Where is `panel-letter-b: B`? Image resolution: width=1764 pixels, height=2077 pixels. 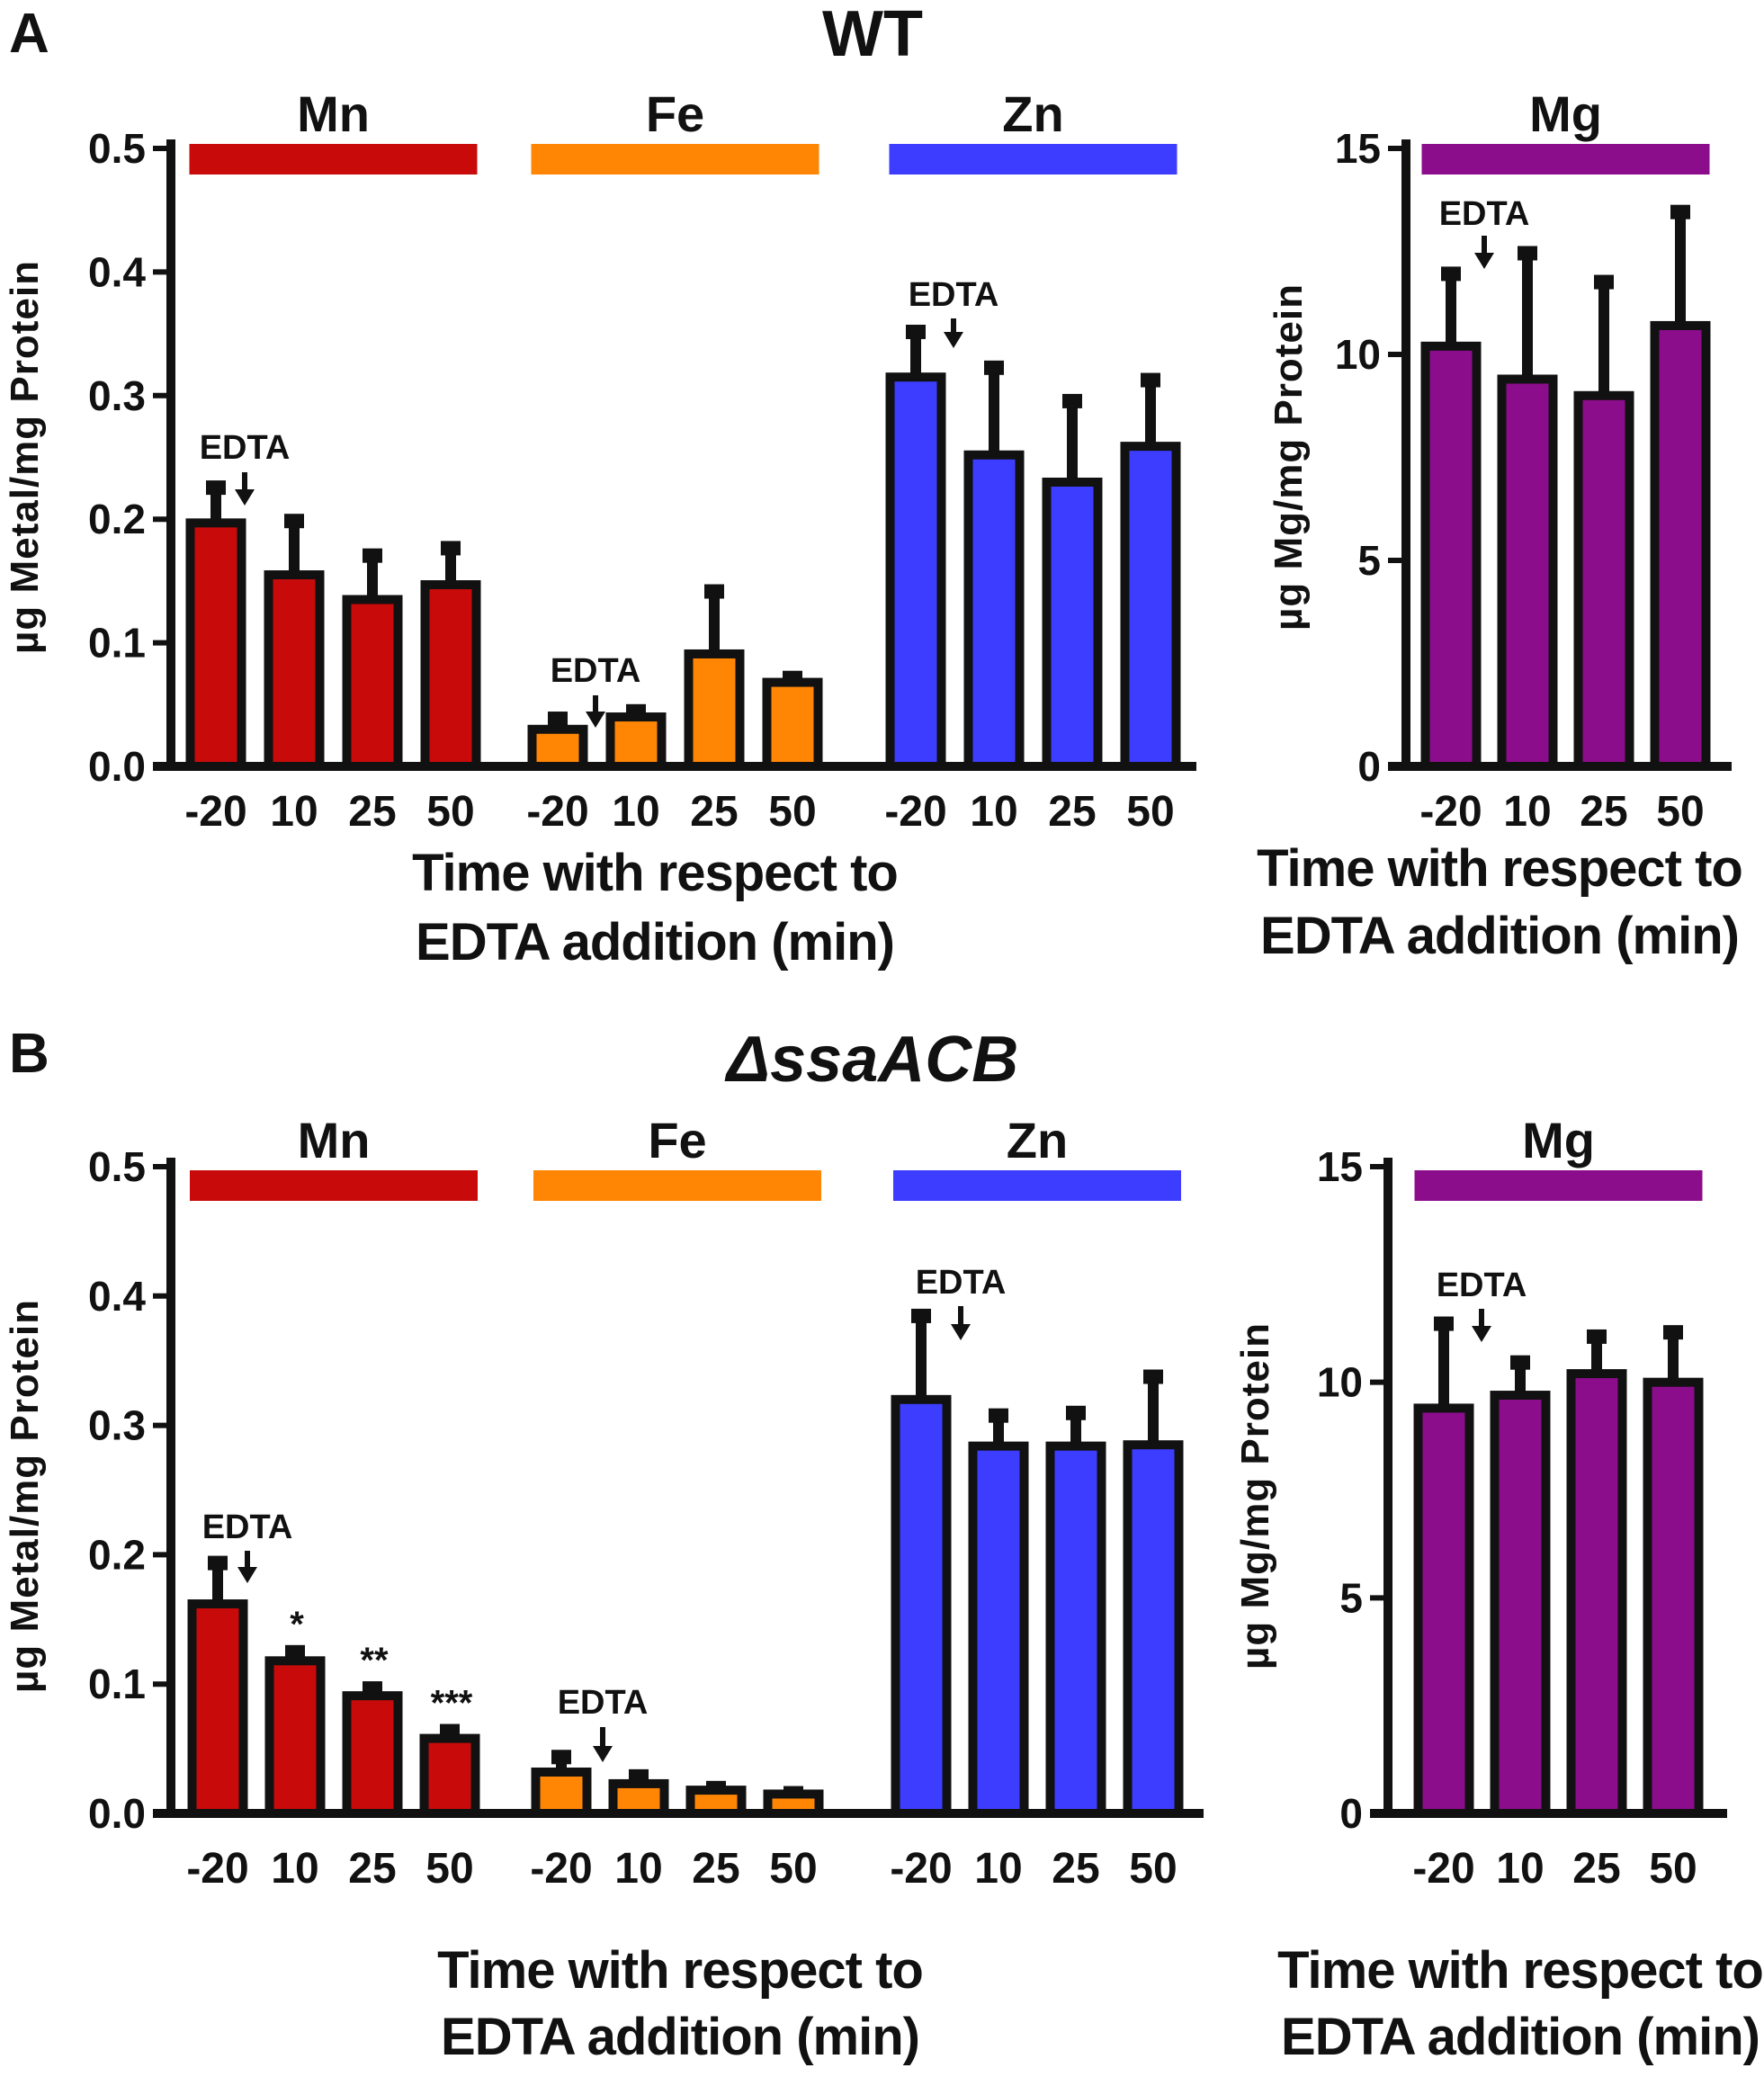
panel-letter-b: B is located at coordinates (29, 1054).